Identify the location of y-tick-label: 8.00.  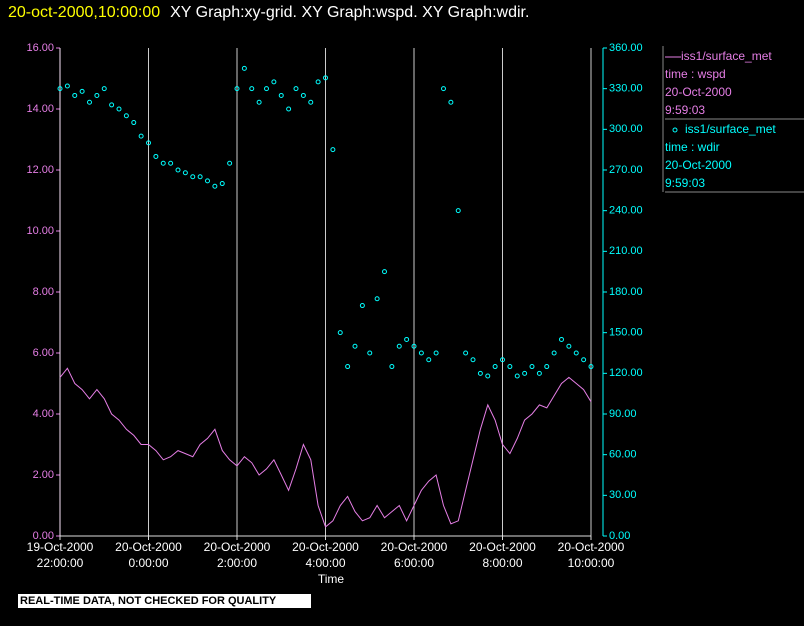
(43, 292).